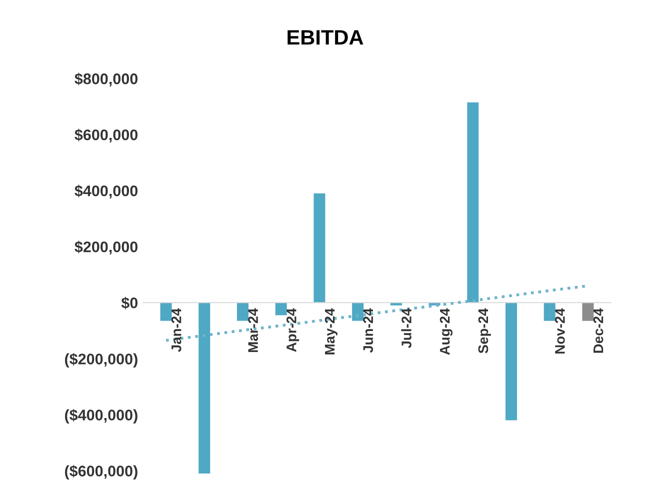 The width and height of the screenshot is (650, 491). What do you see at coordinates (101, 472) in the screenshot?
I see `y-tick-label: ($600,000)` at bounding box center [101, 472].